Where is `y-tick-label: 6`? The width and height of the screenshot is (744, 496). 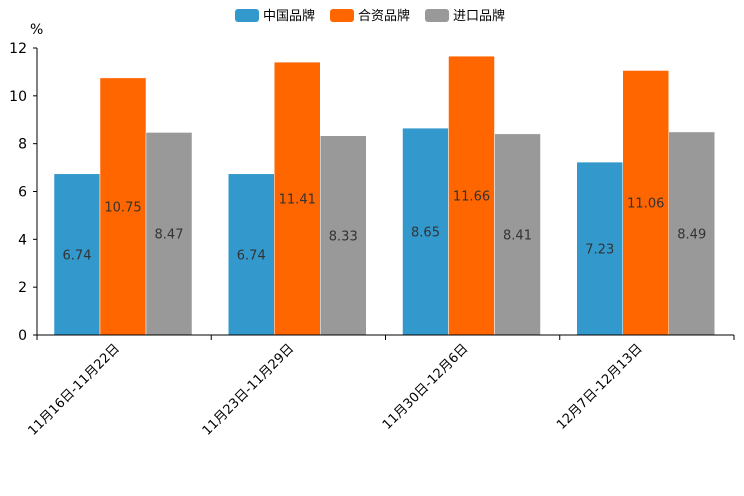 y-tick-label: 6 is located at coordinates (22, 193).